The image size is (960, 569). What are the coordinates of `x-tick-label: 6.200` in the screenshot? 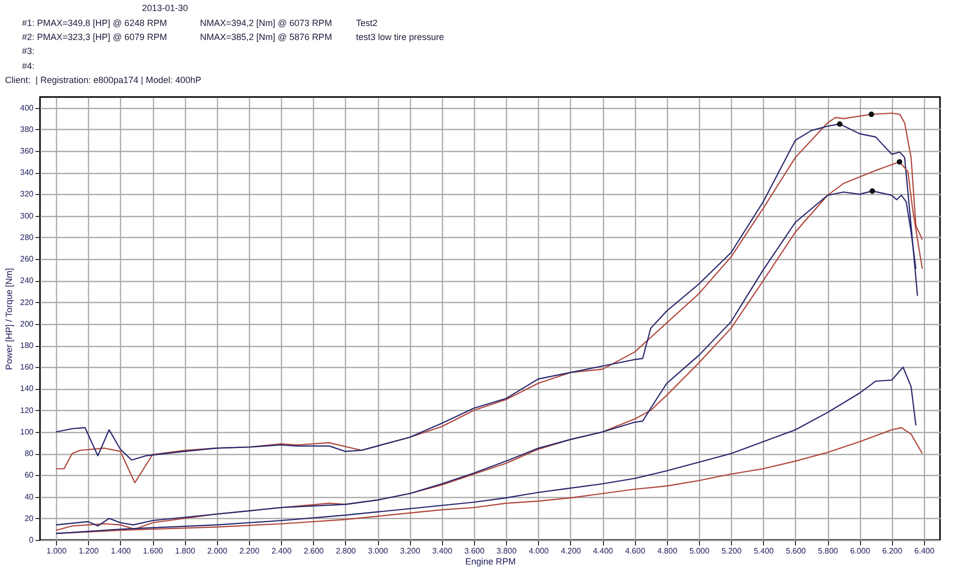 It's located at (892, 551).